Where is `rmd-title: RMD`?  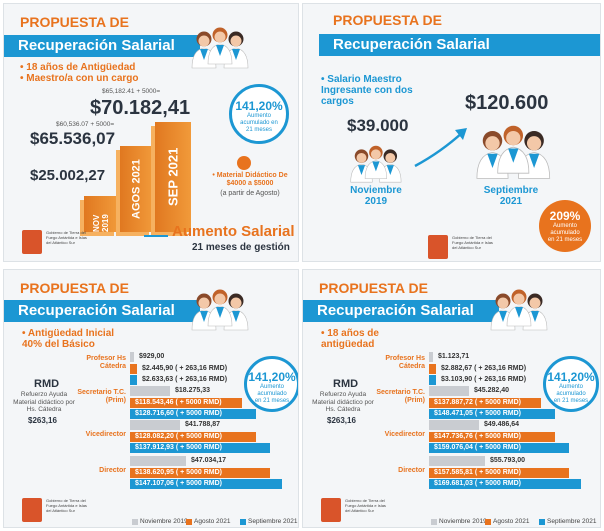
rmd-title: RMD is located at coordinates (346, 384).